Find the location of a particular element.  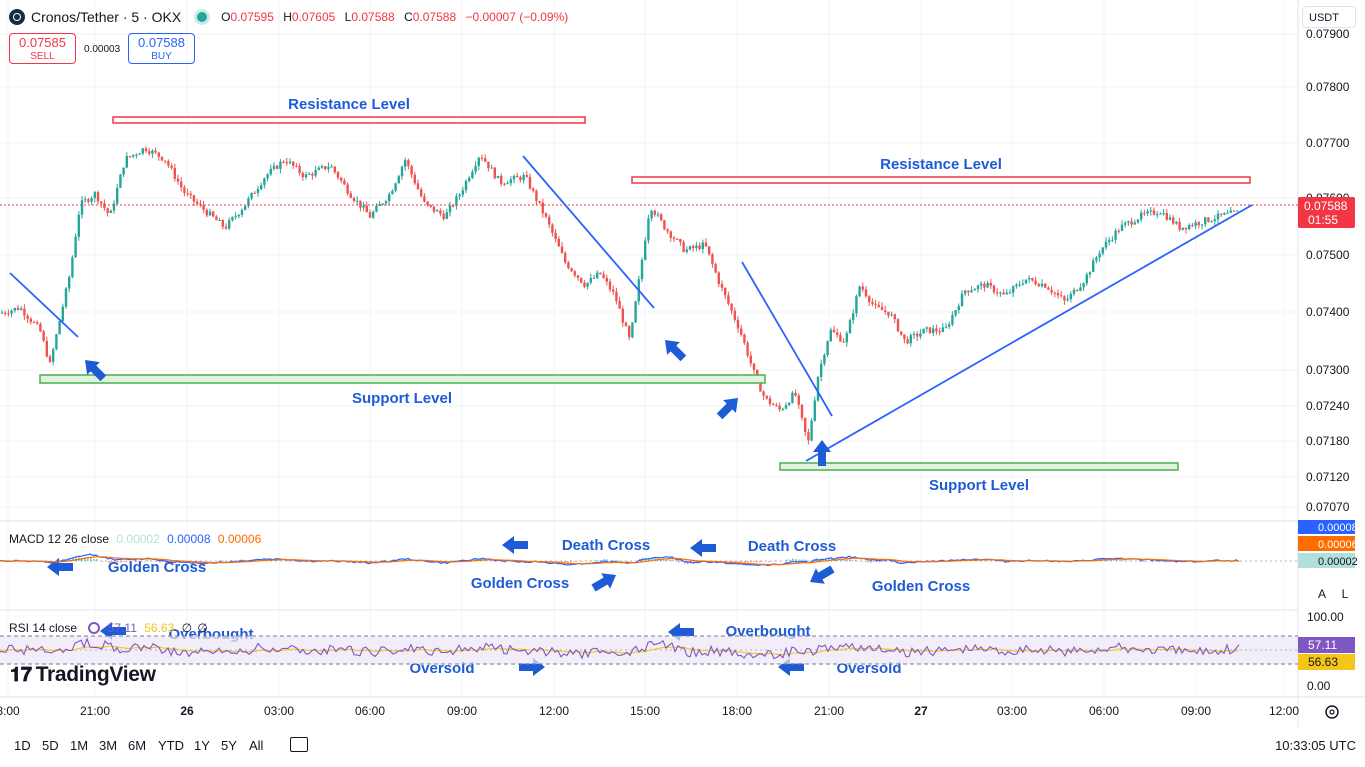

support-trendline is located at coordinates (1029, 333).